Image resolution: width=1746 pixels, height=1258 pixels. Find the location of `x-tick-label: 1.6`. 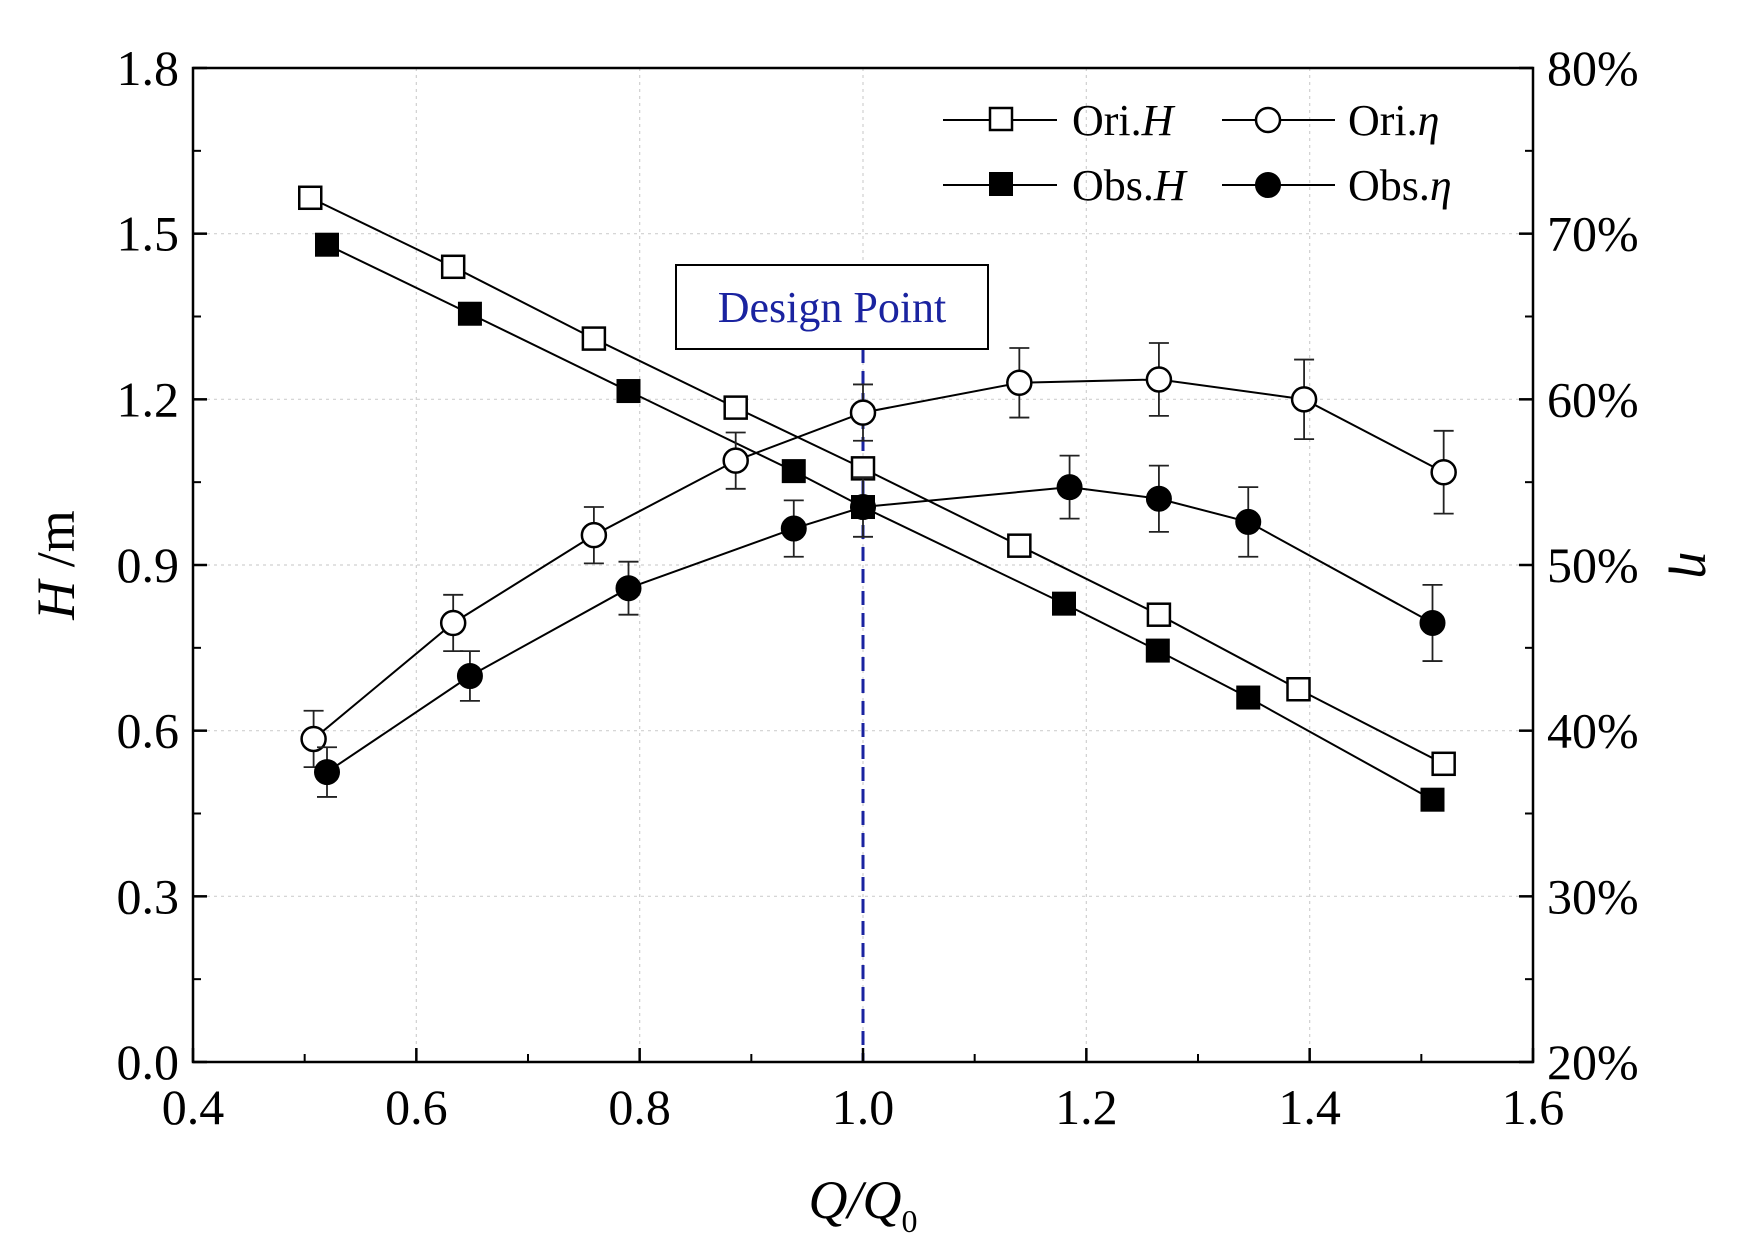

x-tick-label: 1.6 is located at coordinates (1533, 1107).